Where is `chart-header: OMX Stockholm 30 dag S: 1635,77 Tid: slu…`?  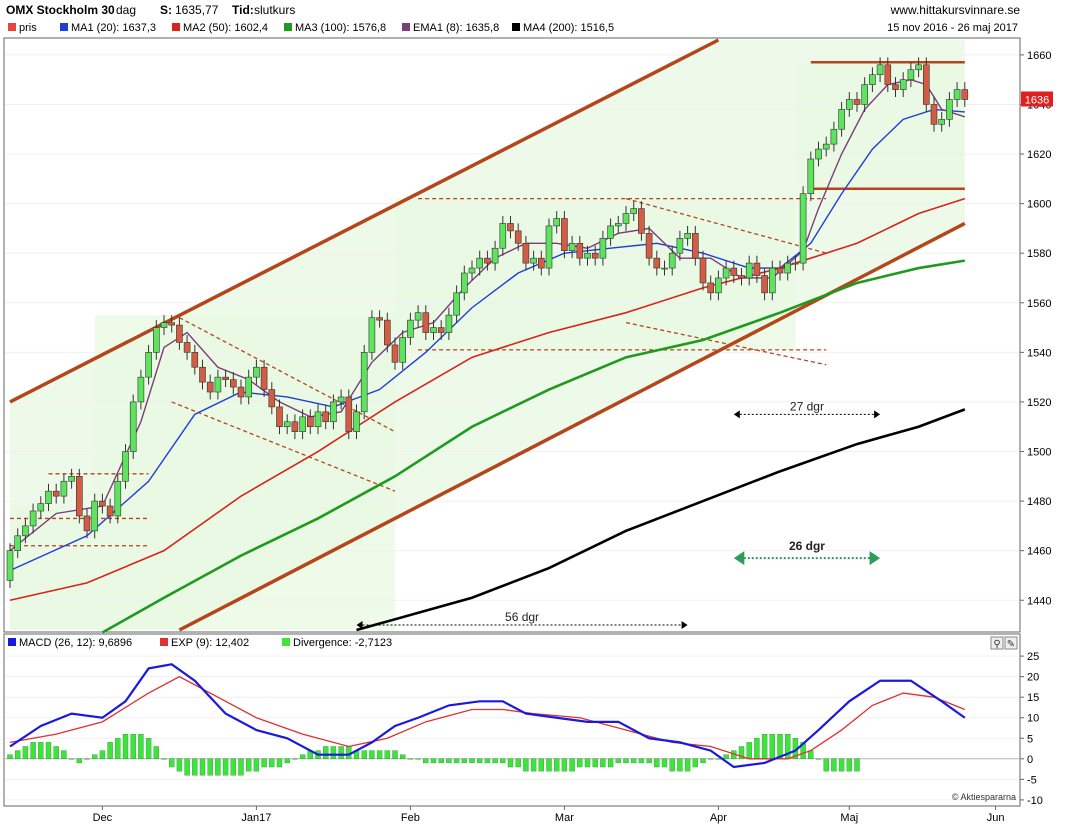
chart-header: OMX Stockholm 30 dag S: 1635,77 Tid: slu… is located at coordinates (513, 10).